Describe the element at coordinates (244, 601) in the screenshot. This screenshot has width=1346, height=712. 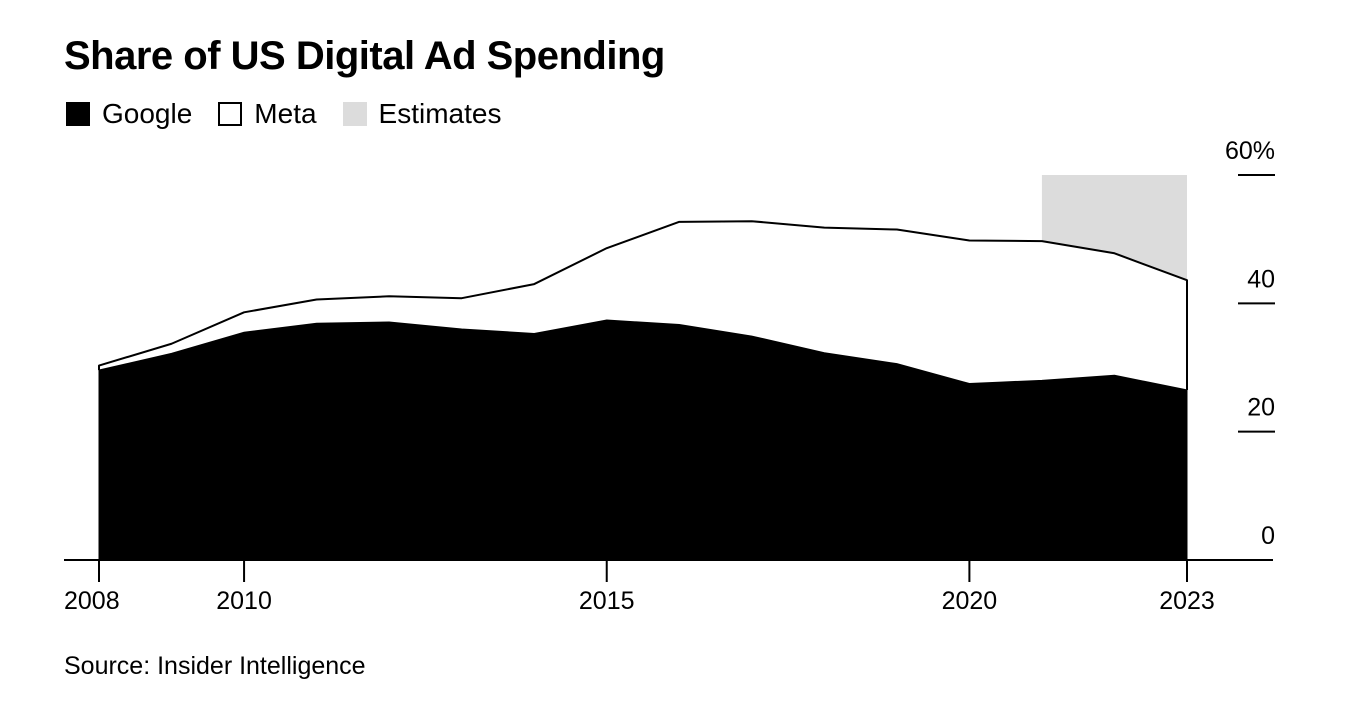
I see `x-tick-label-2010: 2010` at that location.